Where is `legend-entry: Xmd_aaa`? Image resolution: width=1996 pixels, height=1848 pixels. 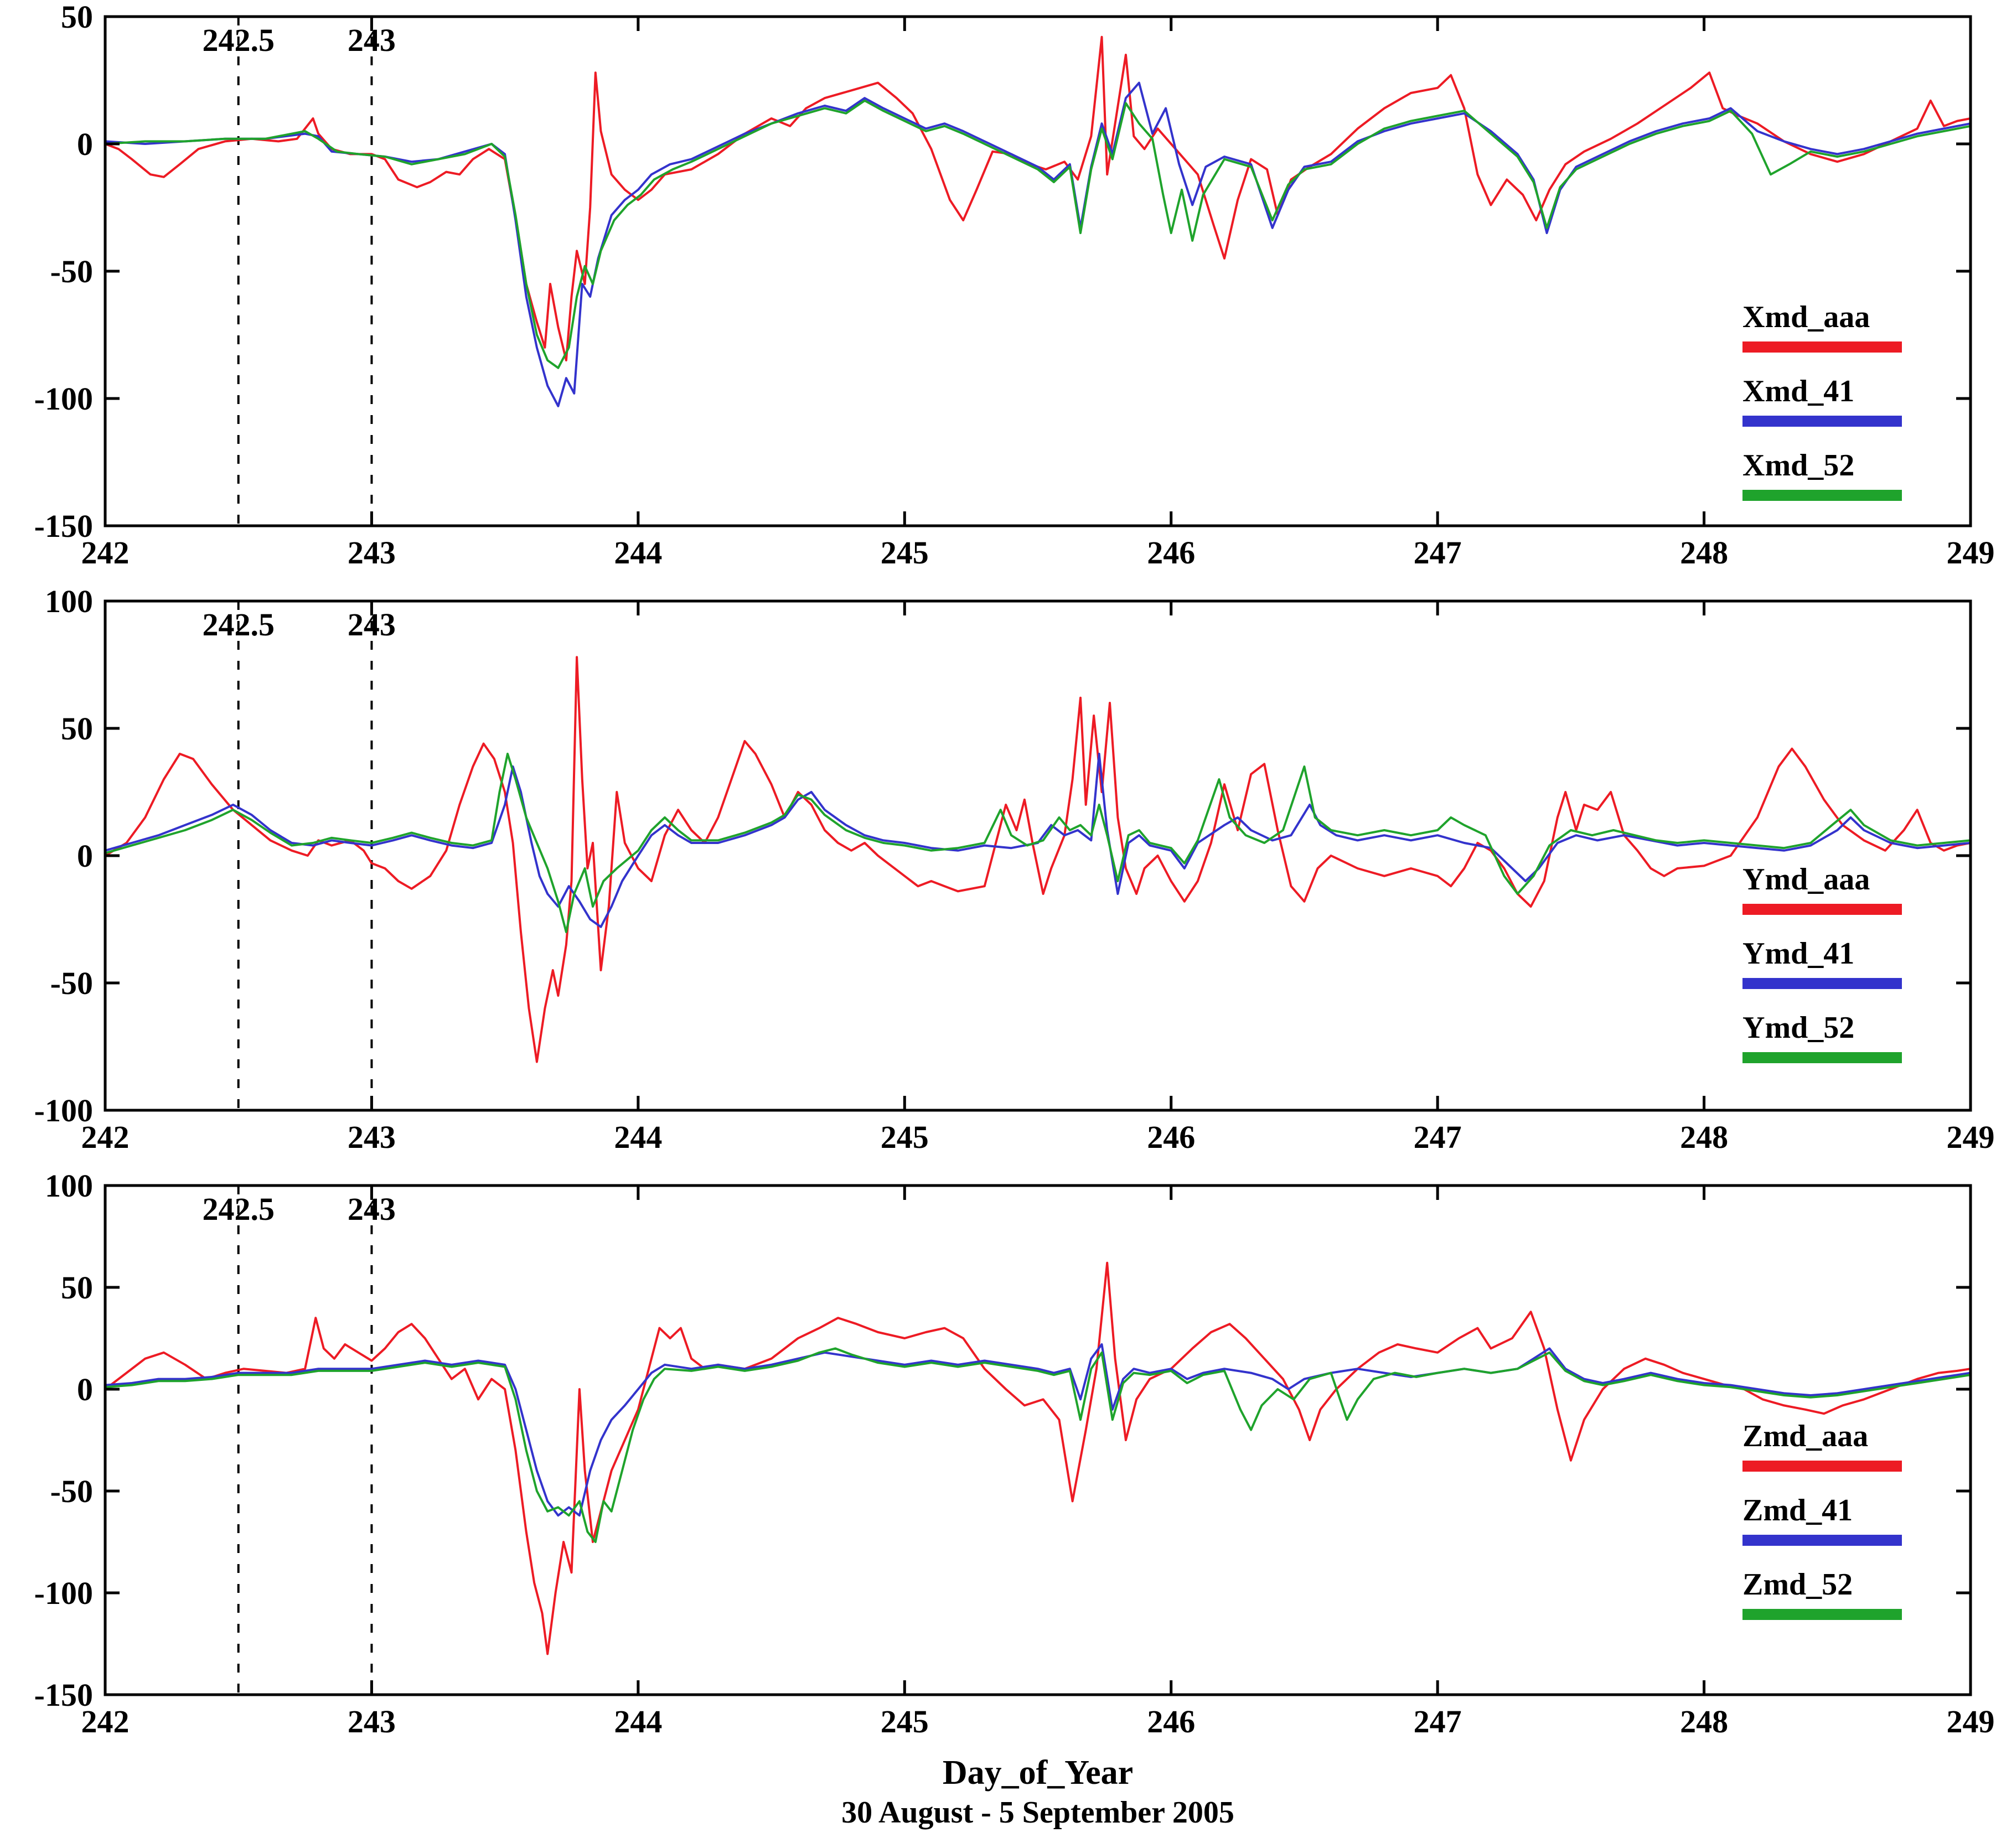 legend-entry: Xmd_aaa is located at coordinates (1828, 328).